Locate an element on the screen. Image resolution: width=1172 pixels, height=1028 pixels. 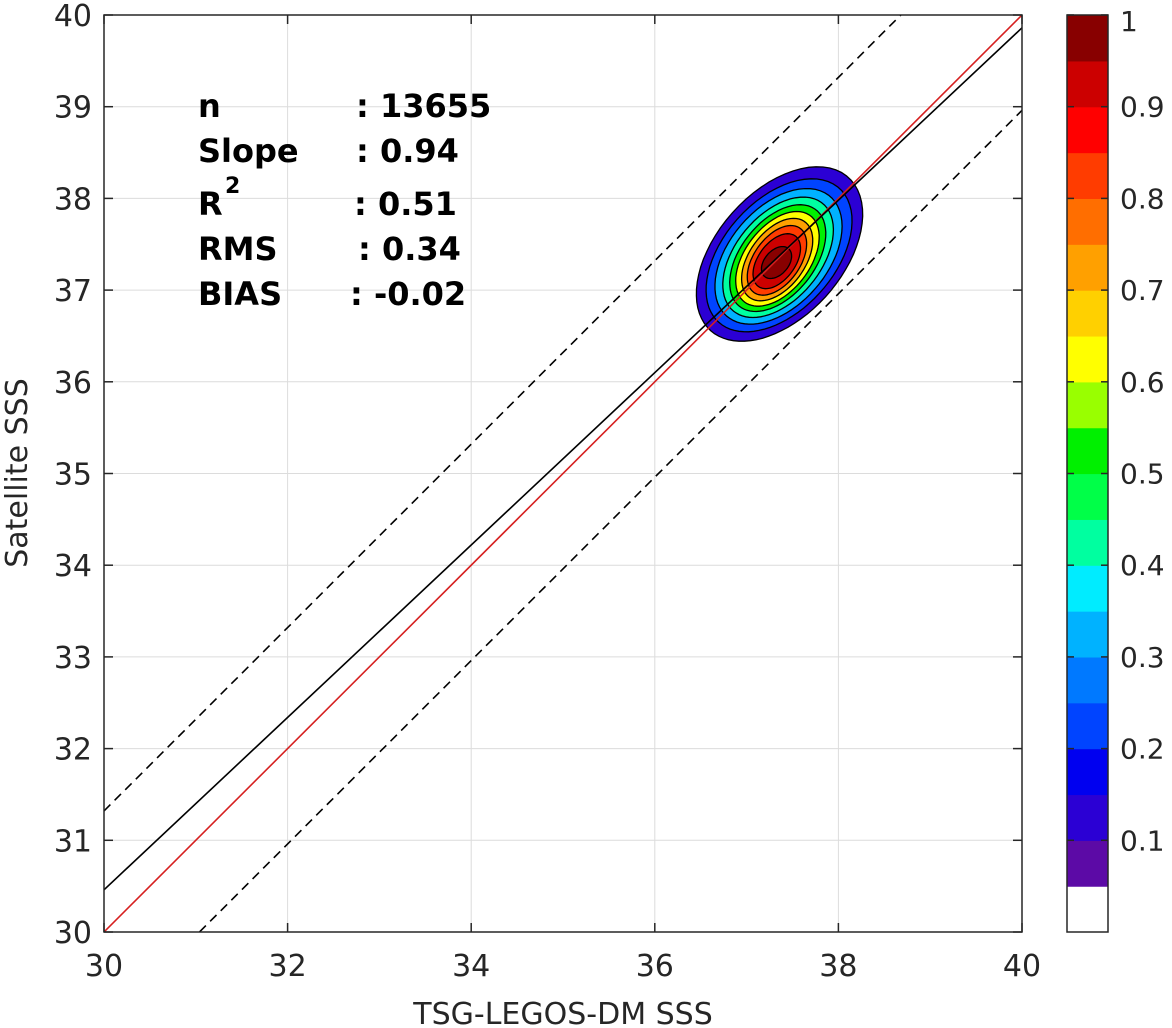
x-tick-label: 36 is located at coordinates (655, 966).